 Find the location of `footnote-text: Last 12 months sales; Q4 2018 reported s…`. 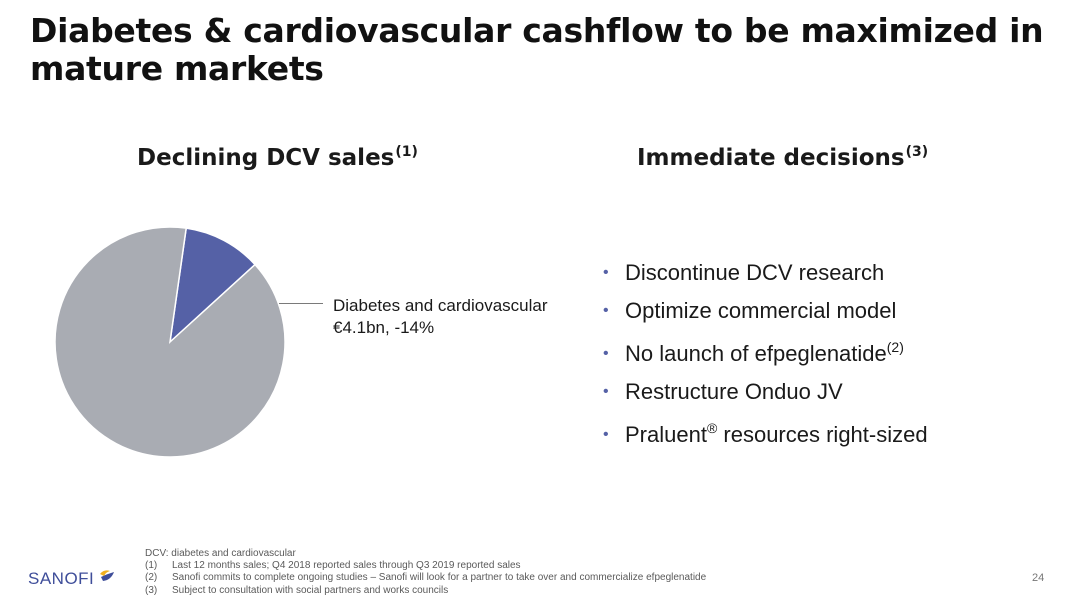

footnote-text: Last 12 months sales; Q4 2018 reported s… is located at coordinates (346, 566).